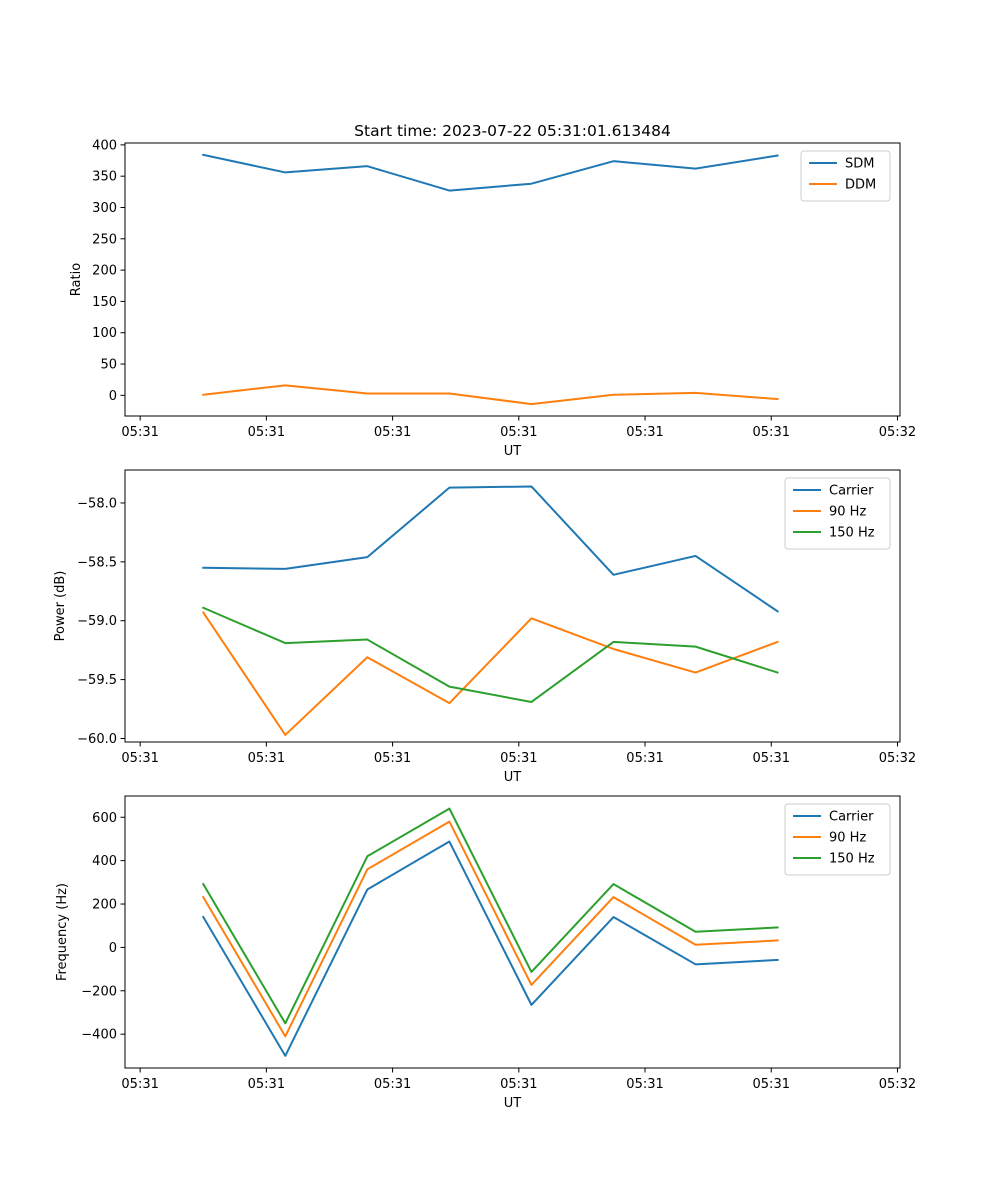 The width and height of the screenshot is (1000, 1200). What do you see at coordinates (62, 932) in the screenshot?
I see `y-axis-label: Frequency (Hz)` at bounding box center [62, 932].